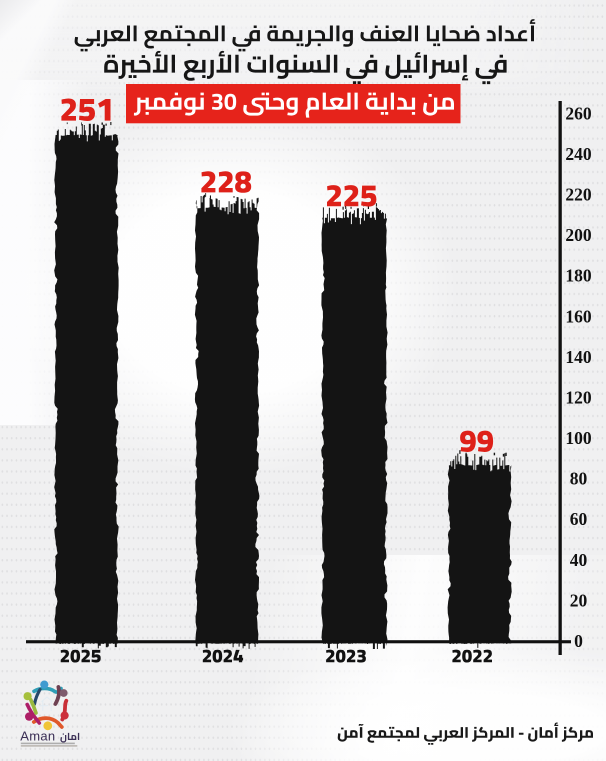 The width and height of the screenshot is (606, 761). What do you see at coordinates (579, 560) in the screenshot?
I see `svg-text: 40` at bounding box center [579, 560].